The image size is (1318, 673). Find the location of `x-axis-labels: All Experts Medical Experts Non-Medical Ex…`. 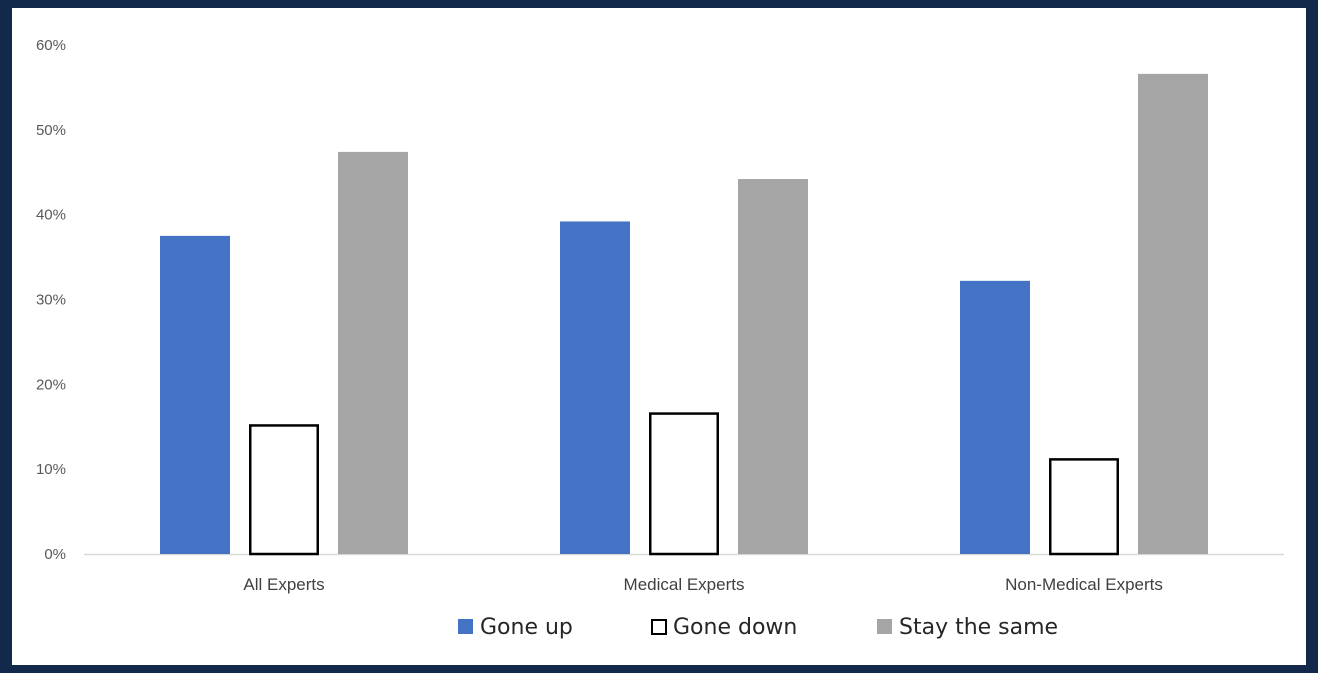

x-axis-labels: All Experts Medical Experts Non-Medical Ex… is located at coordinates (703, 584).